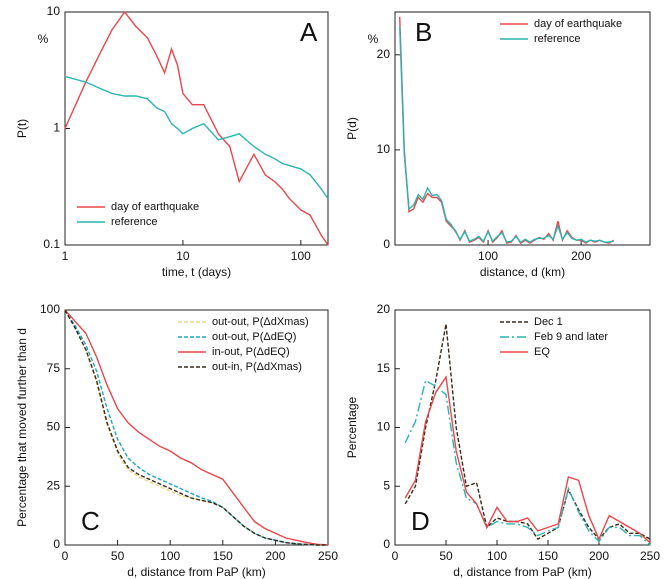 Image resolution: width=671 pixels, height=579 pixels. Describe the element at coordinates (22, 128) in the screenshot. I see `y-axis-label: P(t)` at that location.